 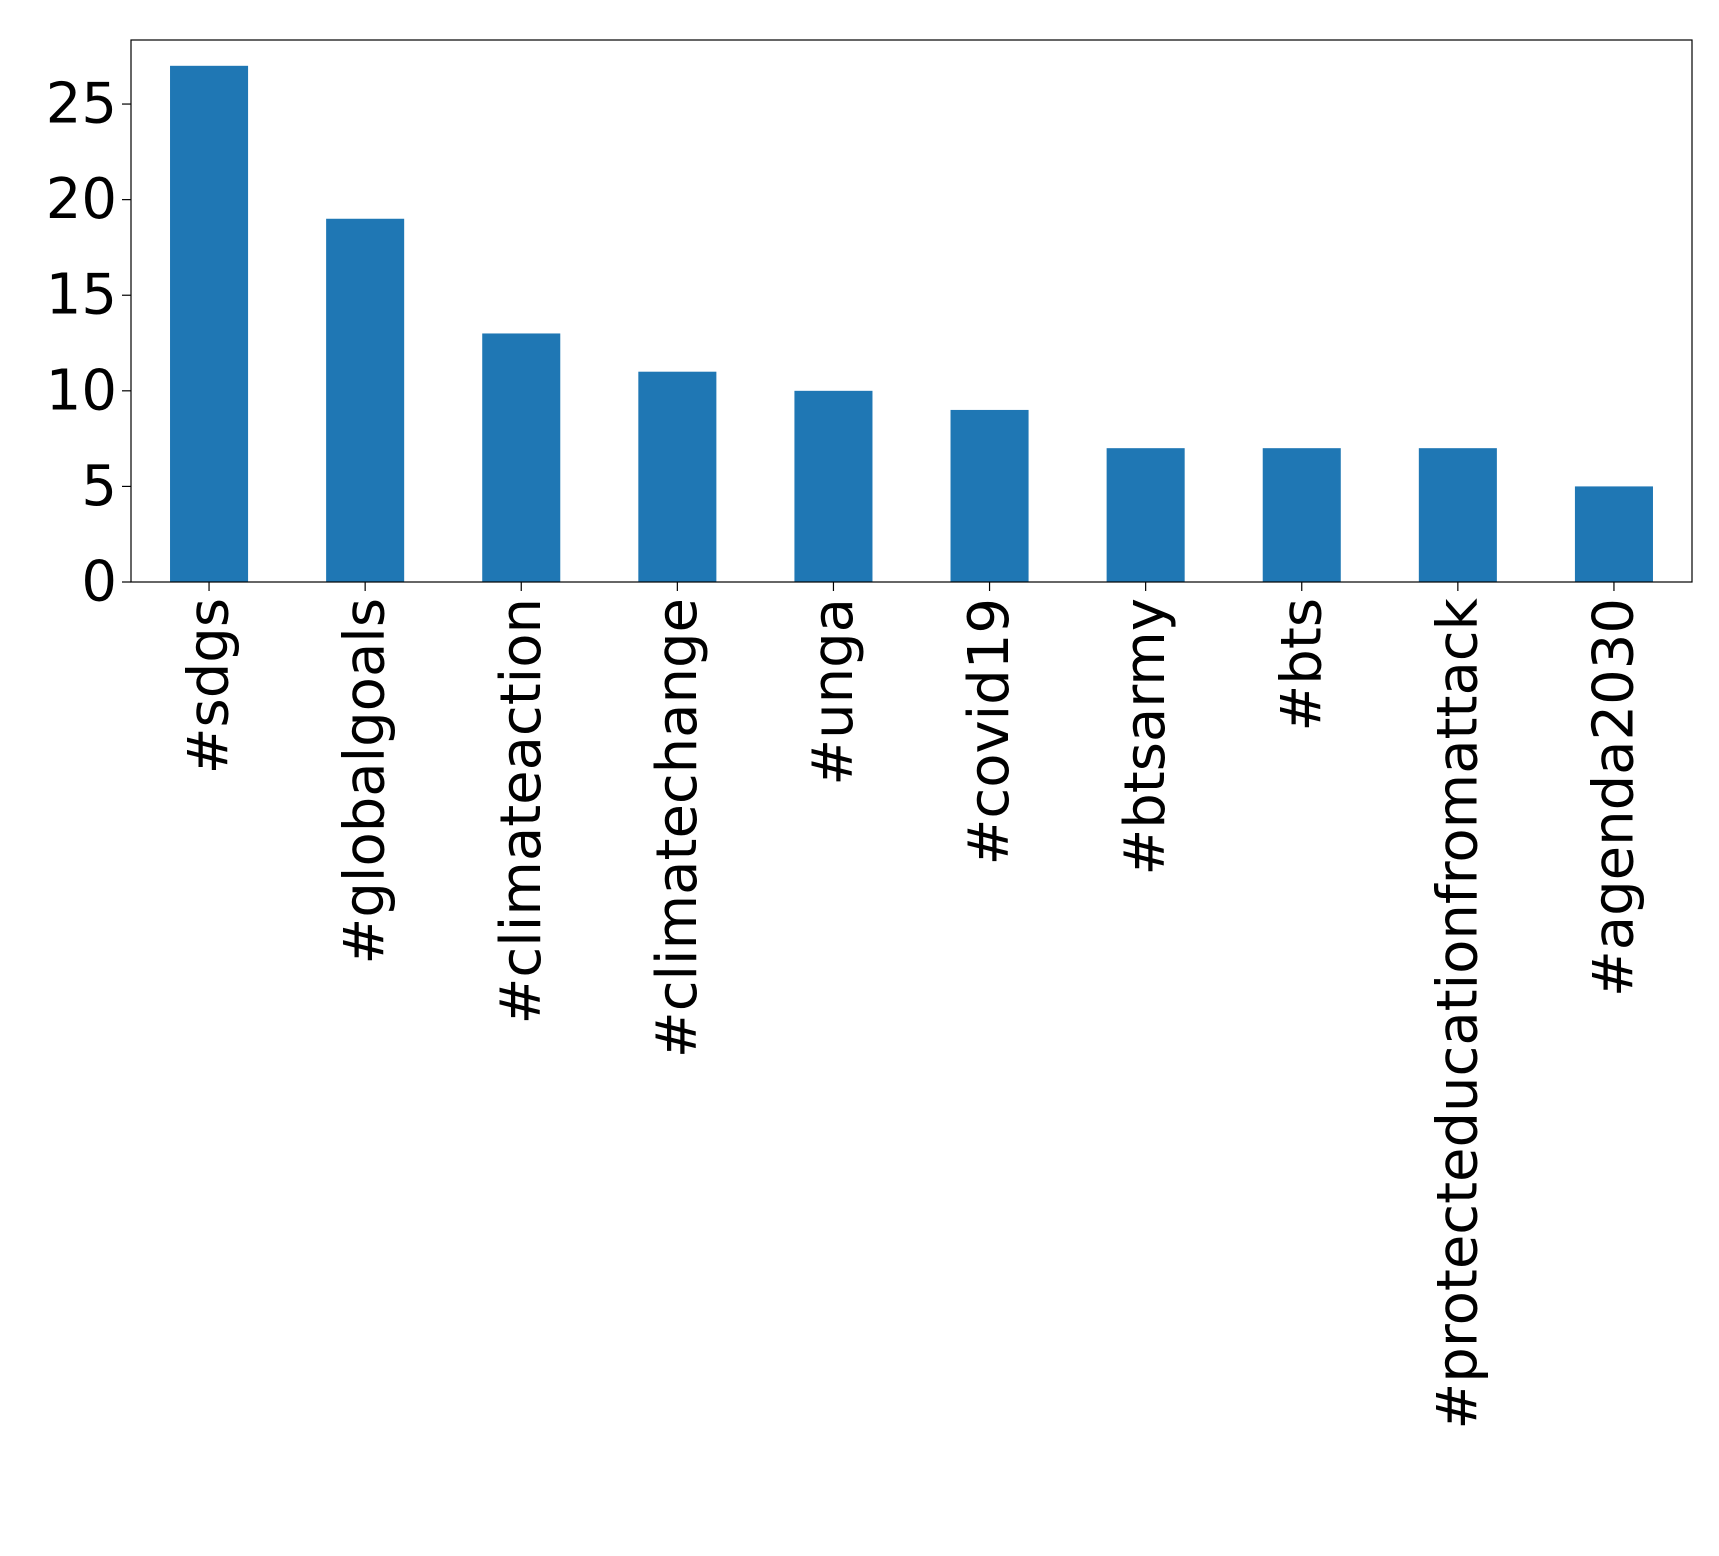 What do you see at coordinates (521, 811) in the screenshot?
I see `x-tick-label: #climateaction` at bounding box center [521, 811].